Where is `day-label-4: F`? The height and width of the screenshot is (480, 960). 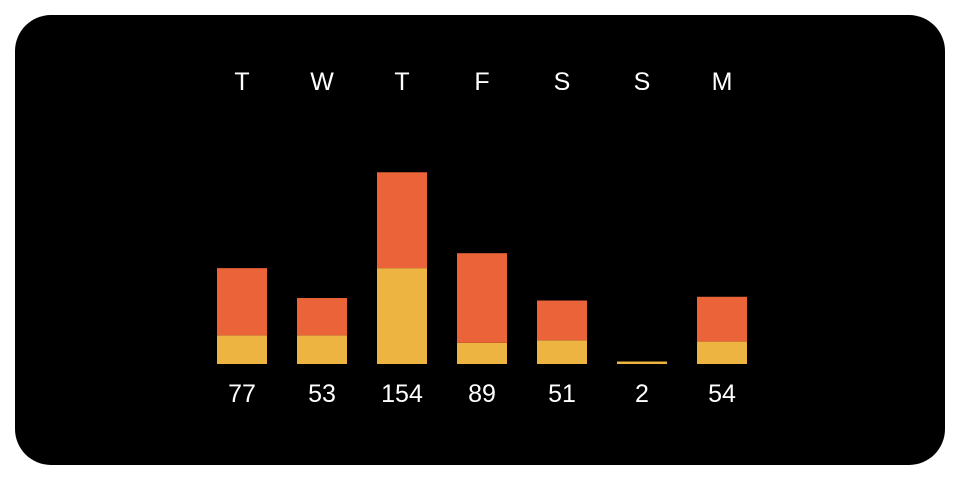 day-label-4: F is located at coordinates (481, 82).